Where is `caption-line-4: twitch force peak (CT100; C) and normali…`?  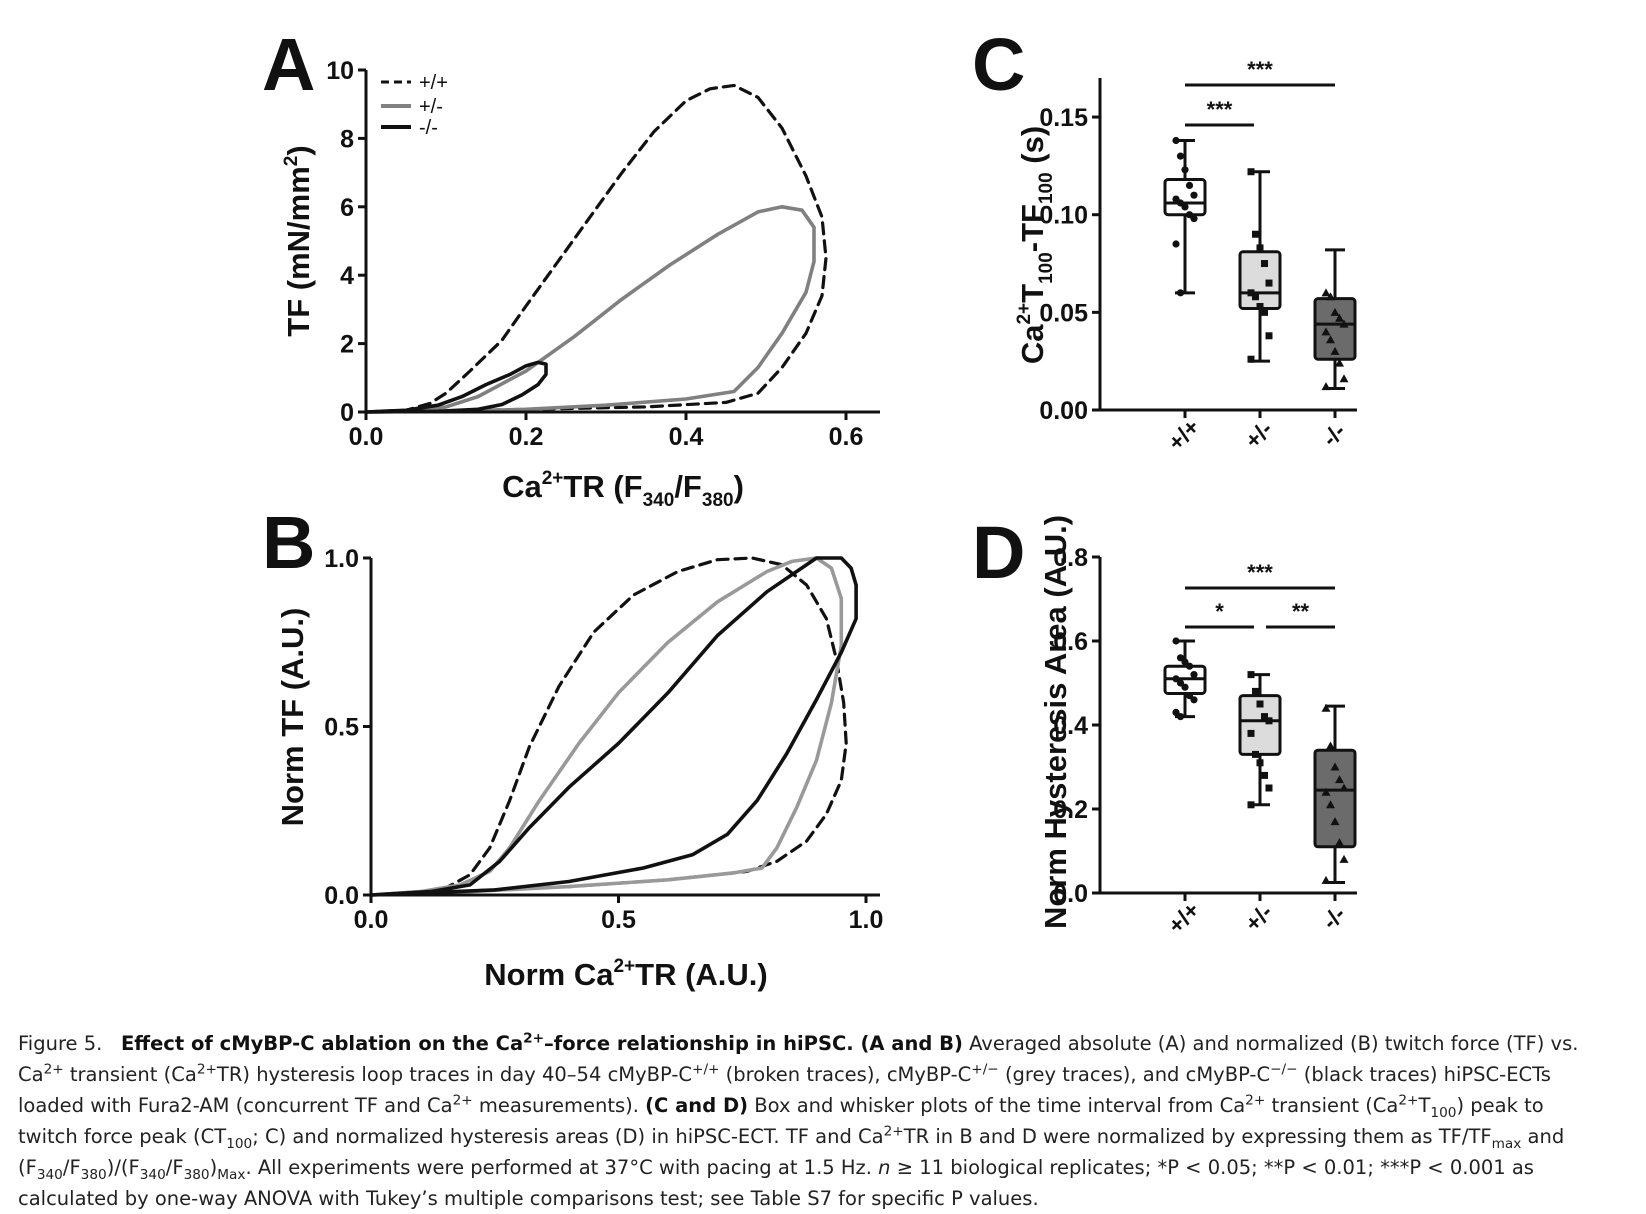 caption-line-4: twitch force peak (CT100; C) and normali… is located at coordinates (791, 1137).